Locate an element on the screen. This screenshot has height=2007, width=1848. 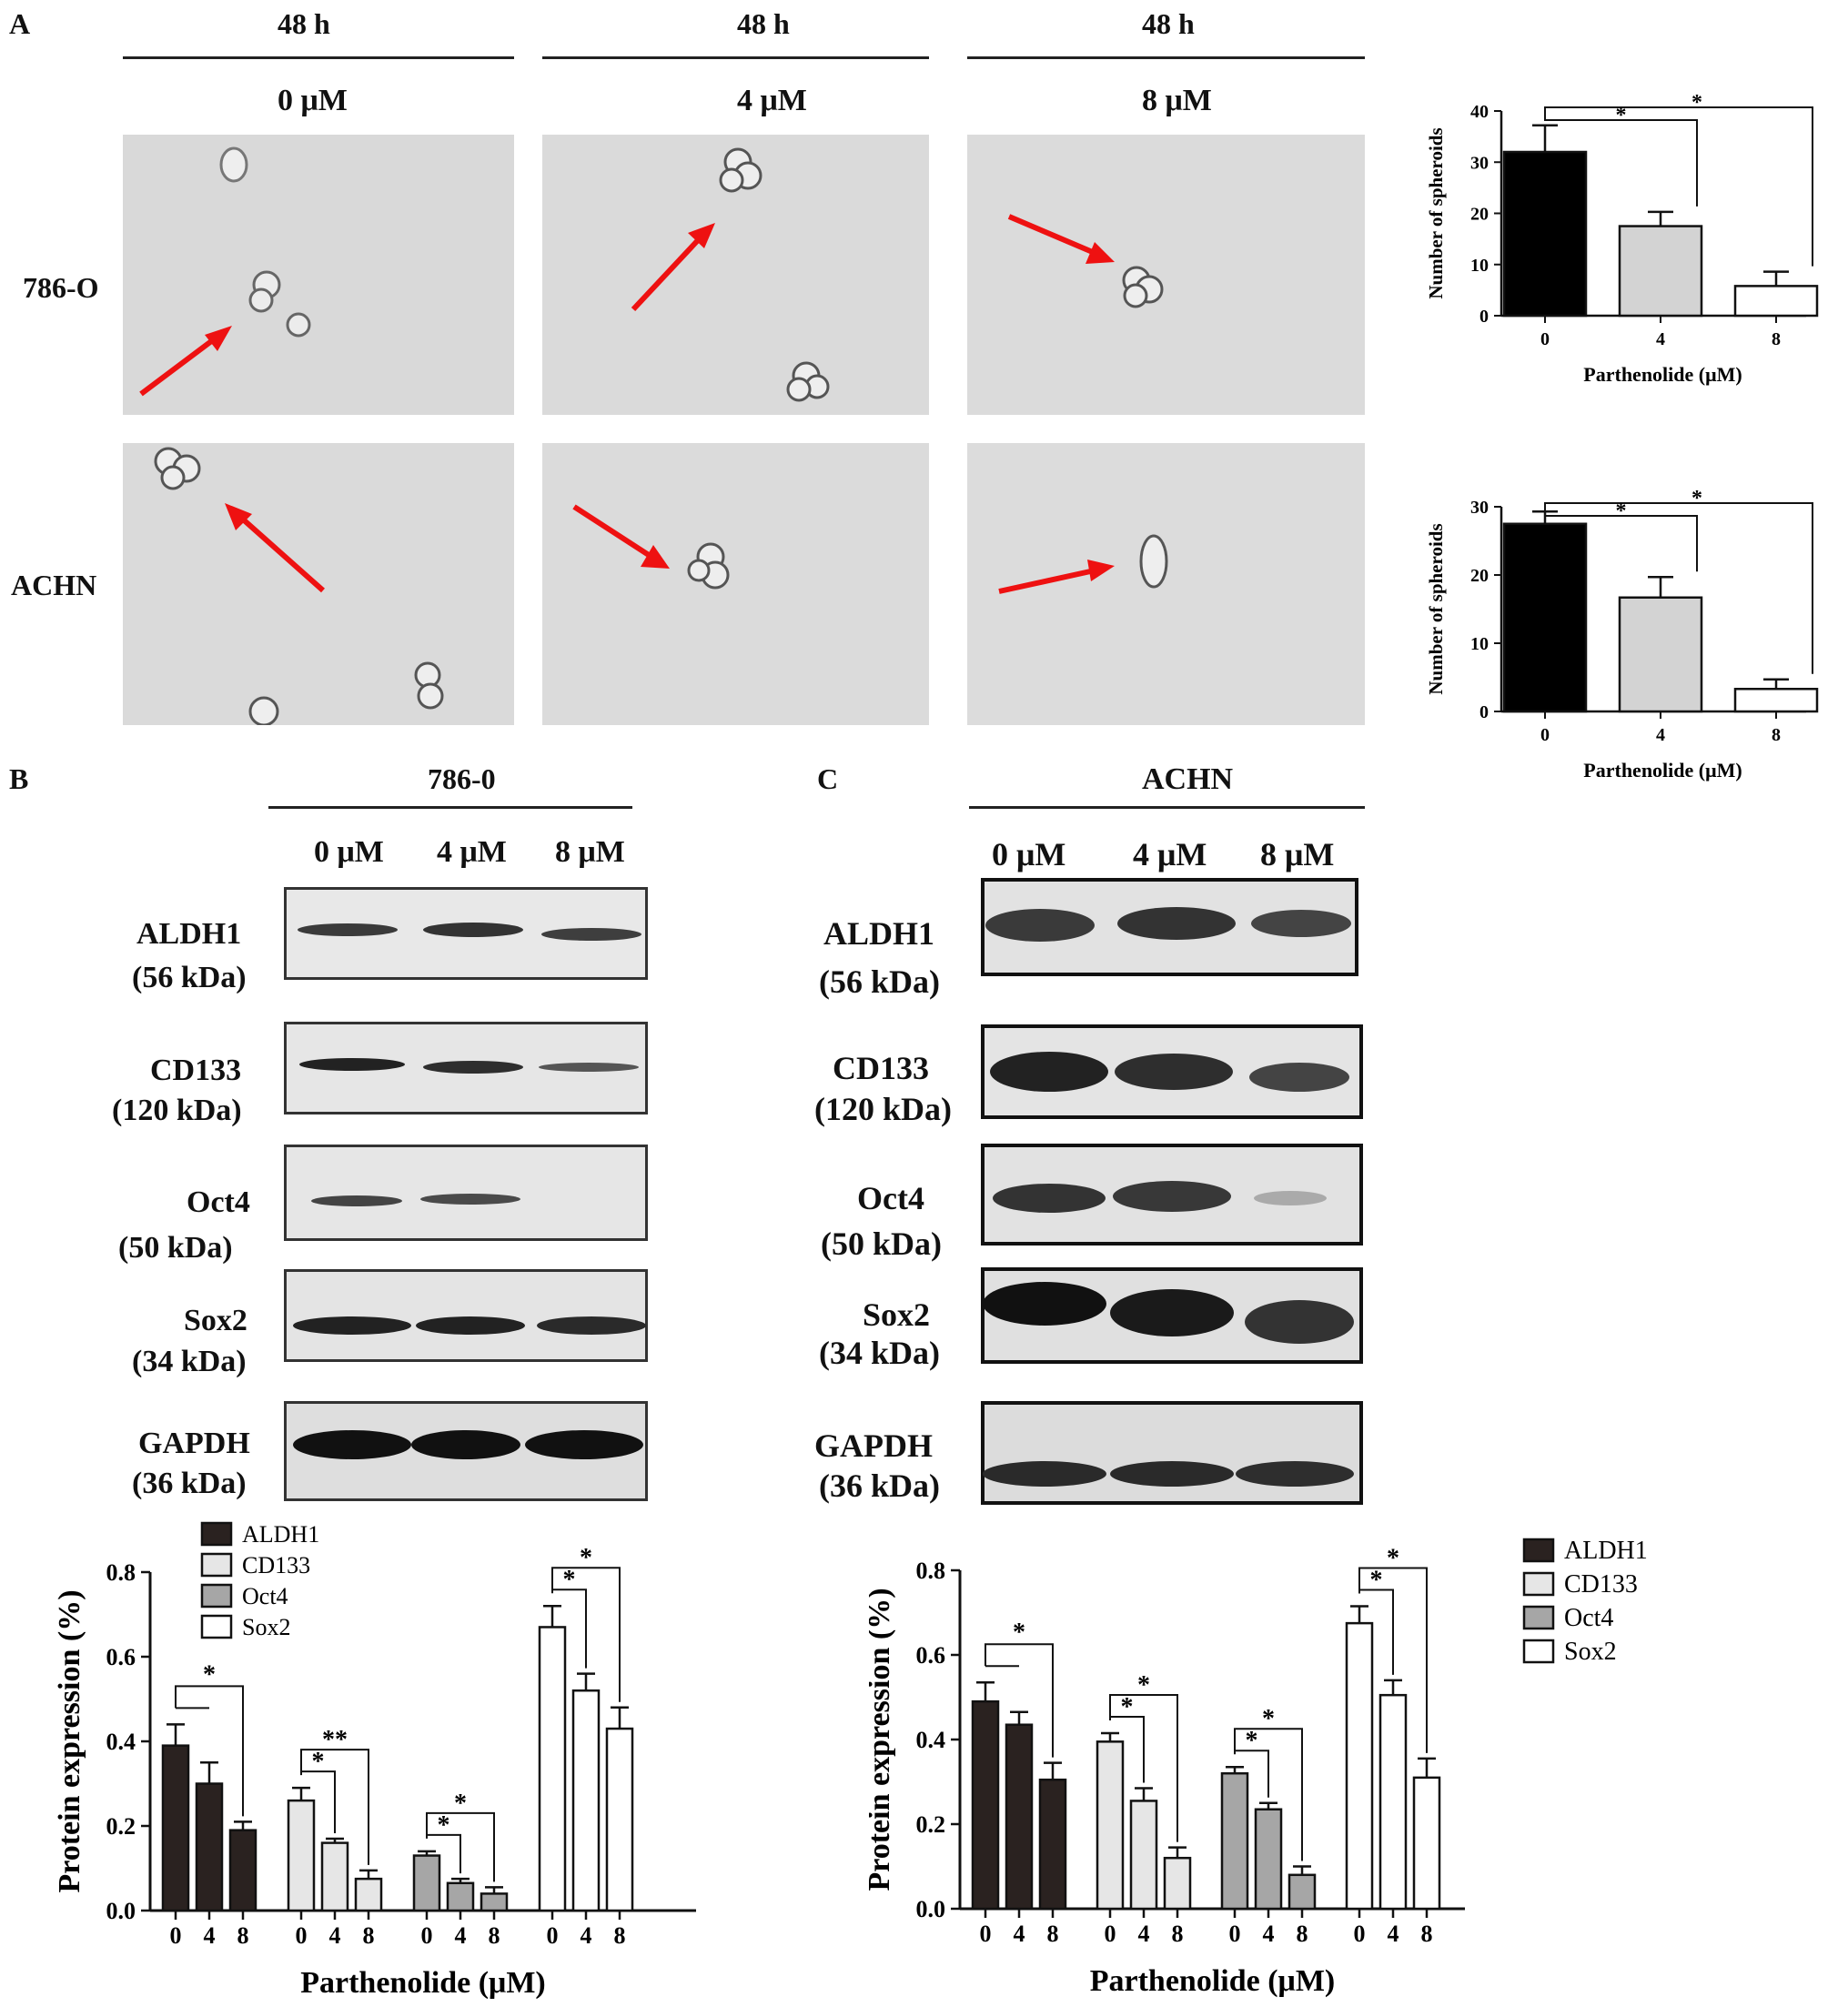
blot-weight-b-sox2: (34 kDa) is located at coordinates (189, 1361).